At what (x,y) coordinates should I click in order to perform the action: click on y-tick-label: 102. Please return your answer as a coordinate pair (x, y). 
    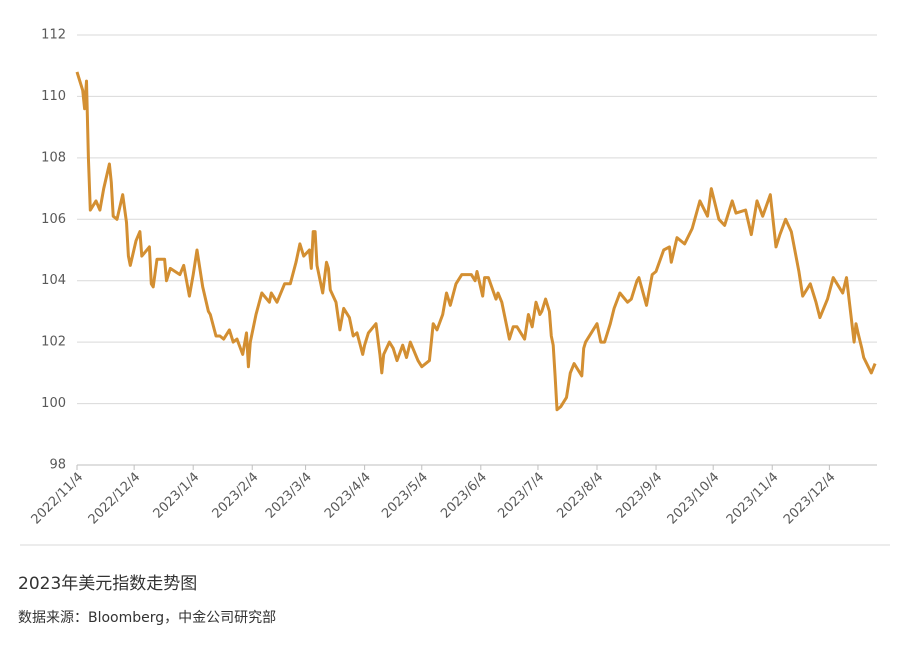
    Looking at the image, I should click on (53, 342).